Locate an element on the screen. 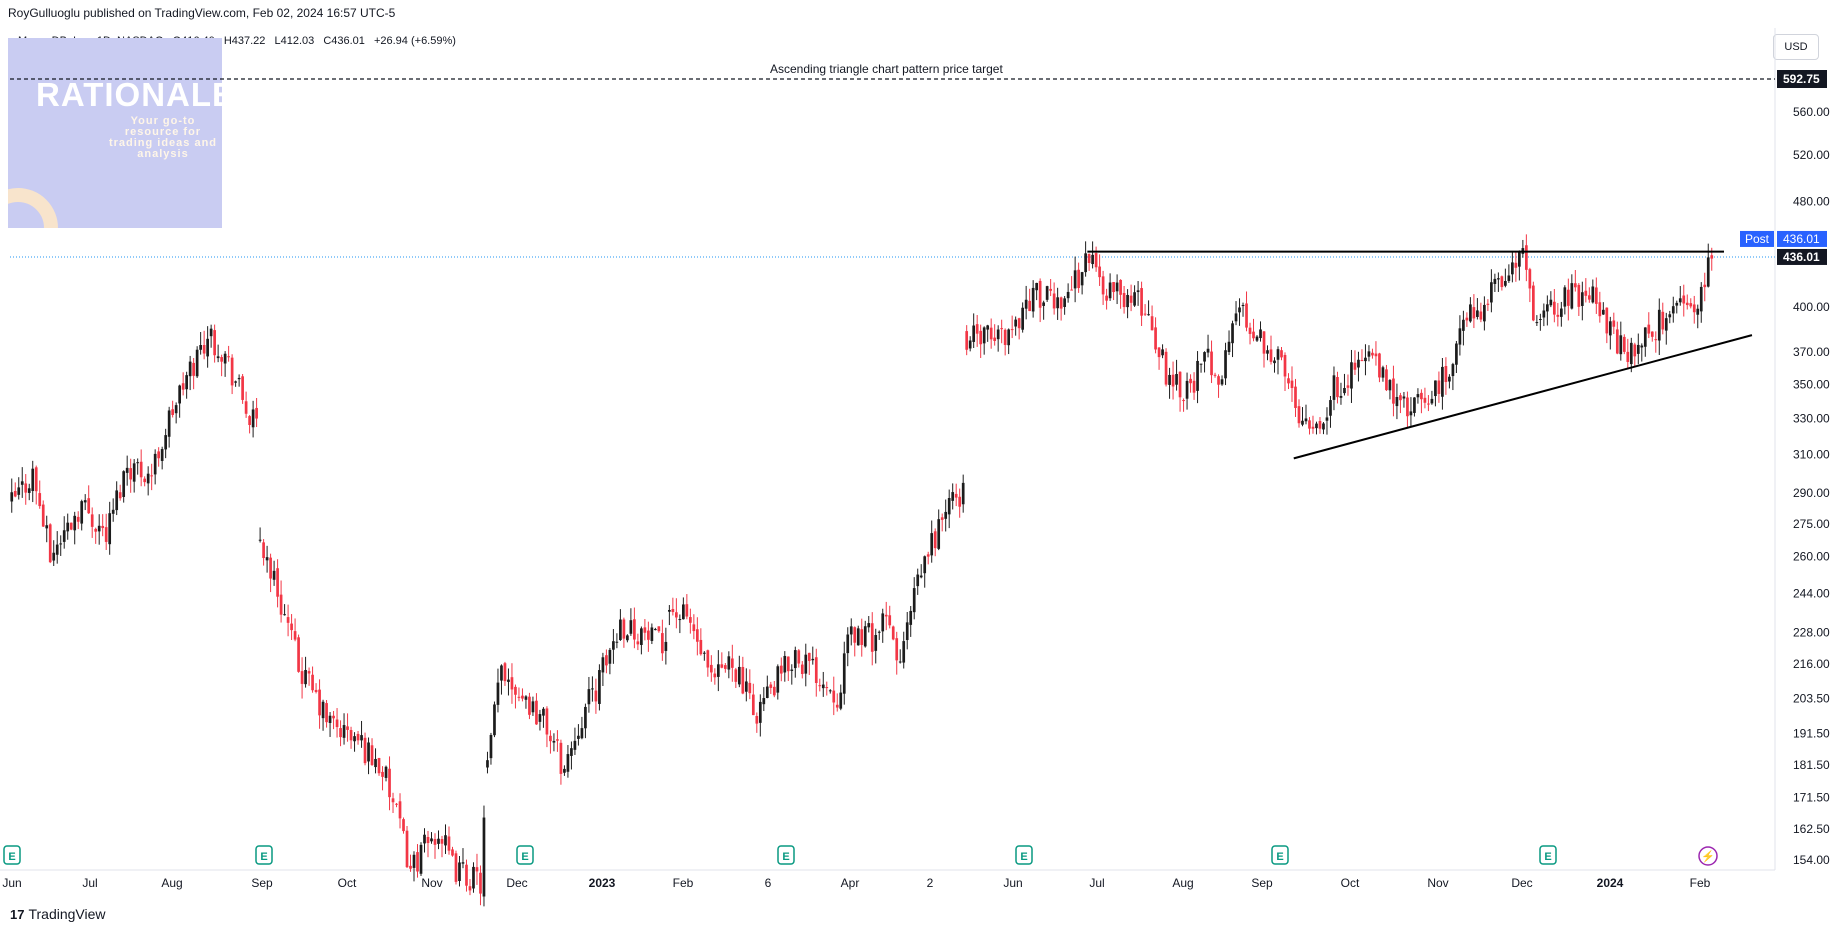  currency-button: USD is located at coordinates (1796, 47).